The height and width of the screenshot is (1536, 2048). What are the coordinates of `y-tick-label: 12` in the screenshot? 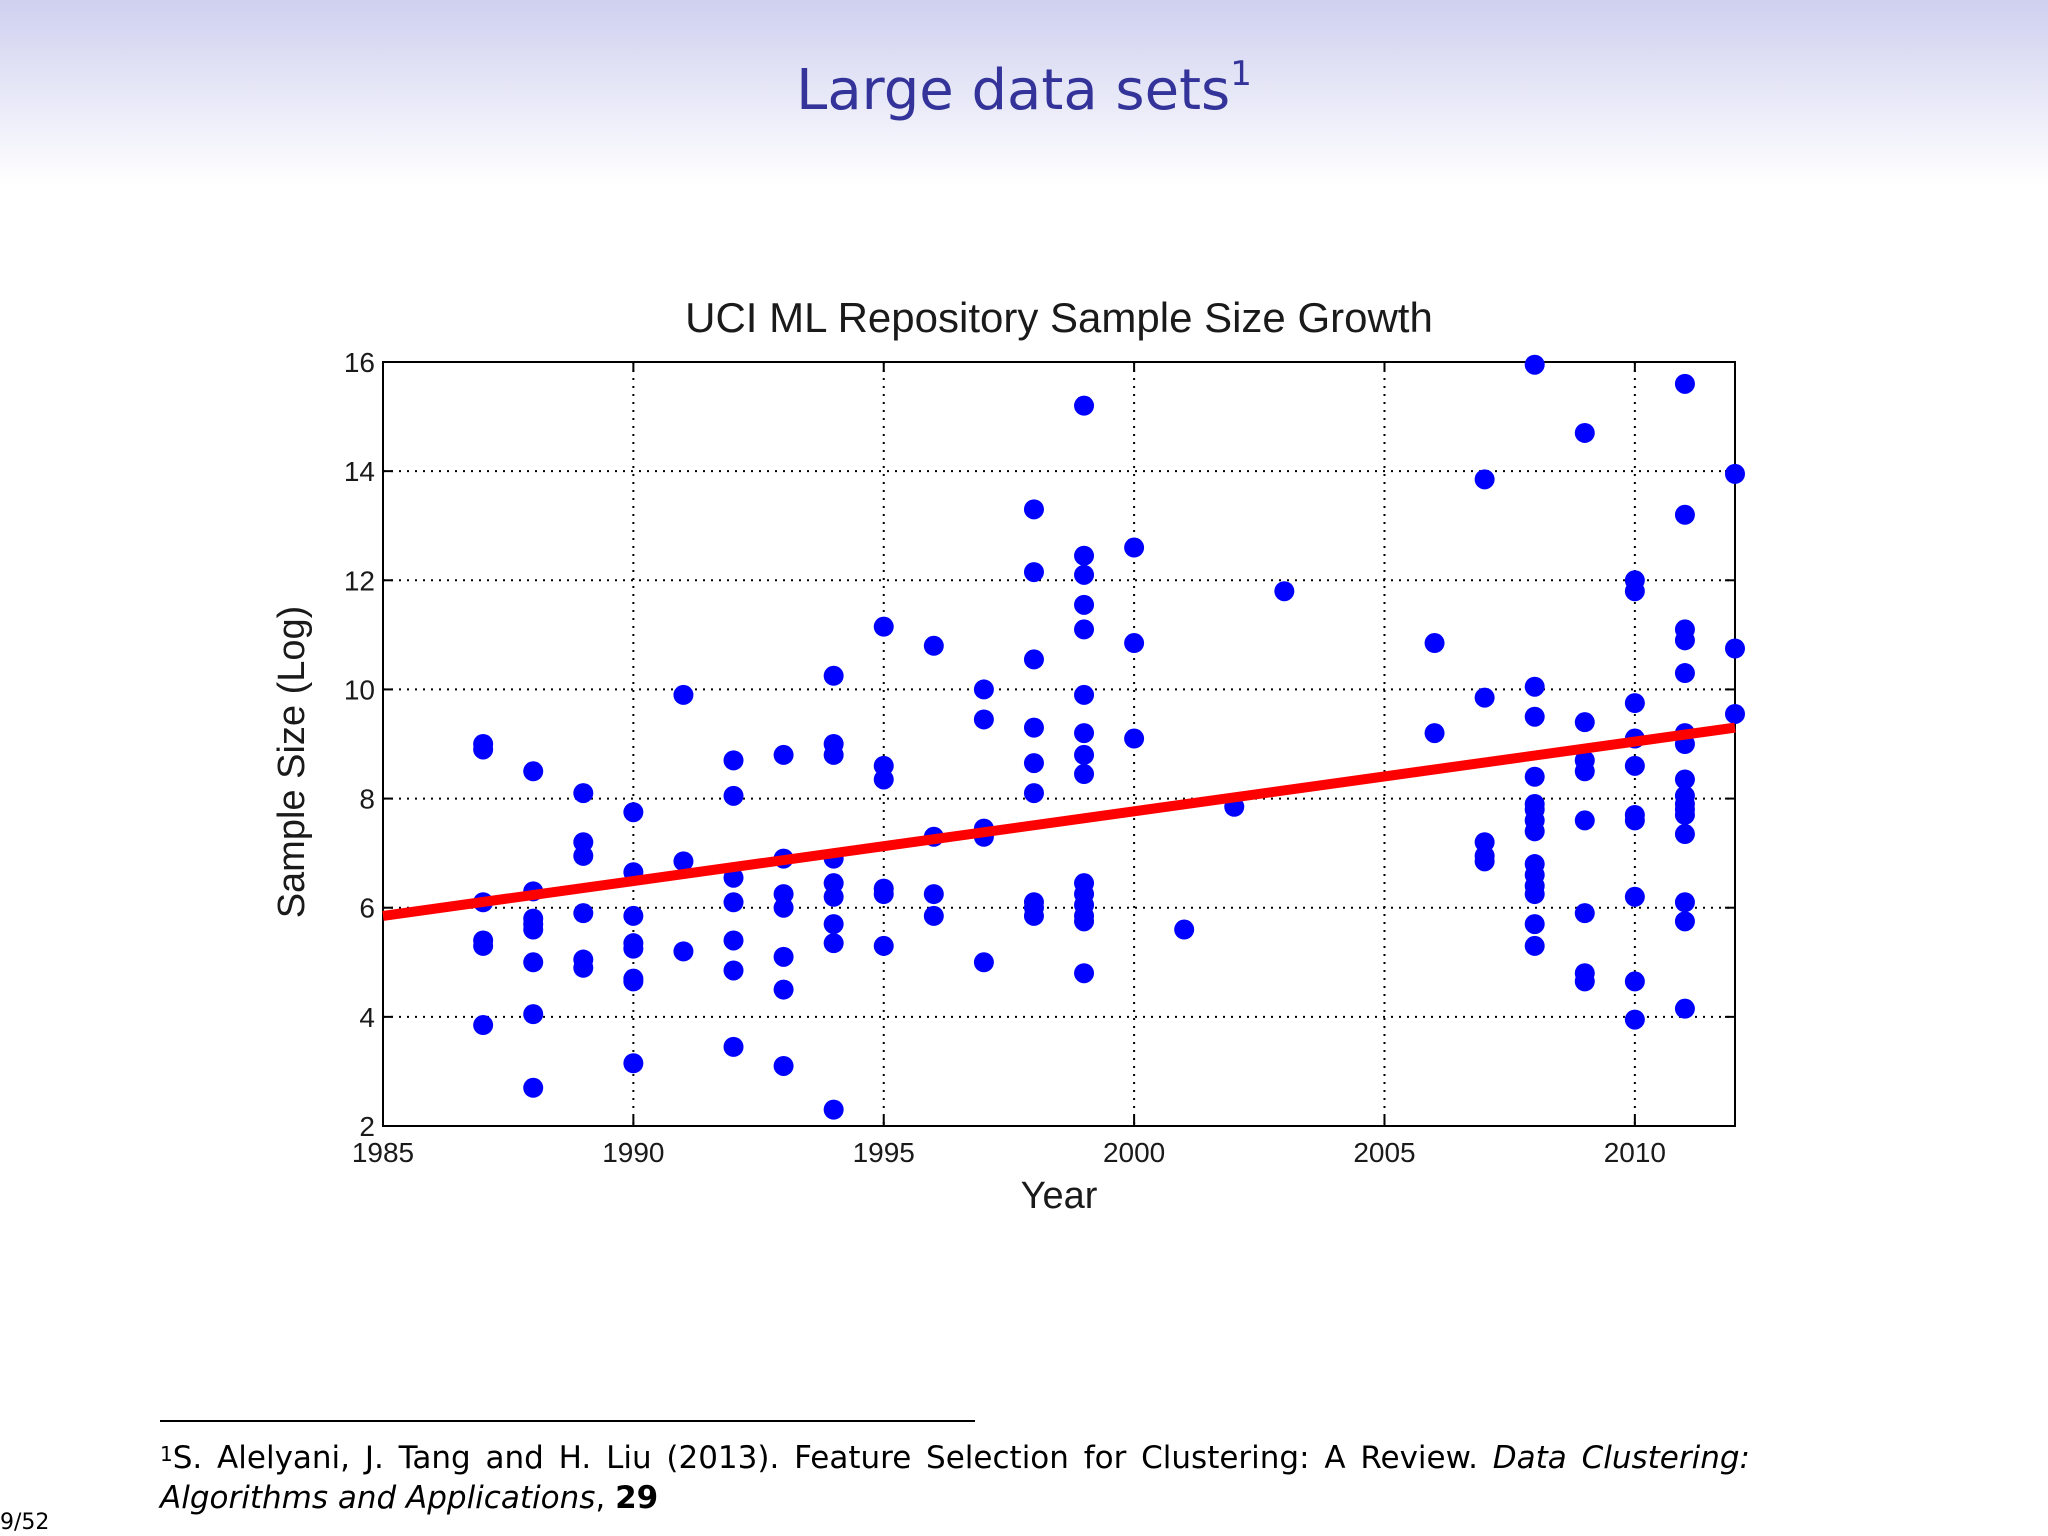 It's located at (359, 580).